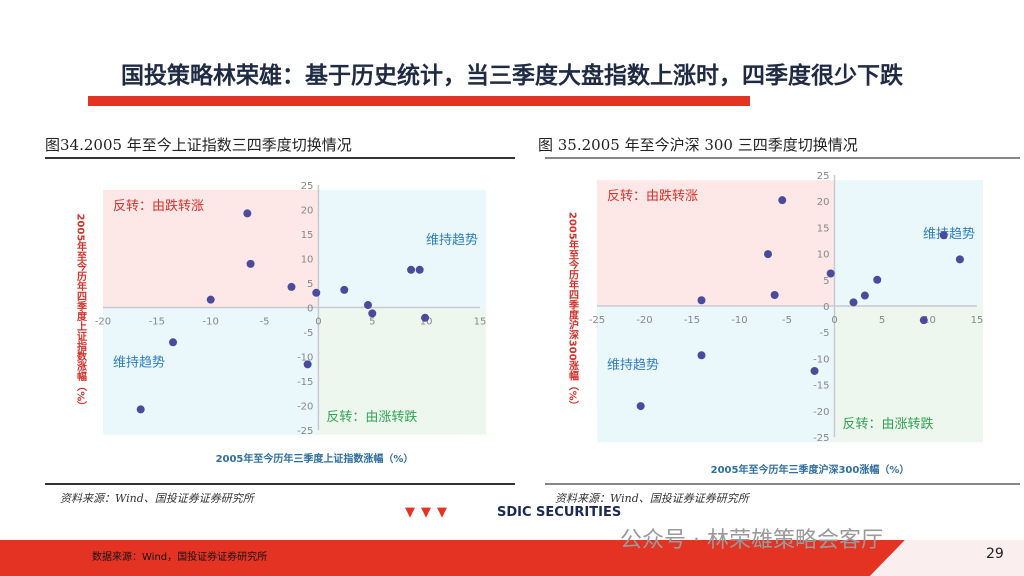 This screenshot has height=576, width=1024. Describe the element at coordinates (512, 558) in the screenshot. I see `footer-band` at that location.